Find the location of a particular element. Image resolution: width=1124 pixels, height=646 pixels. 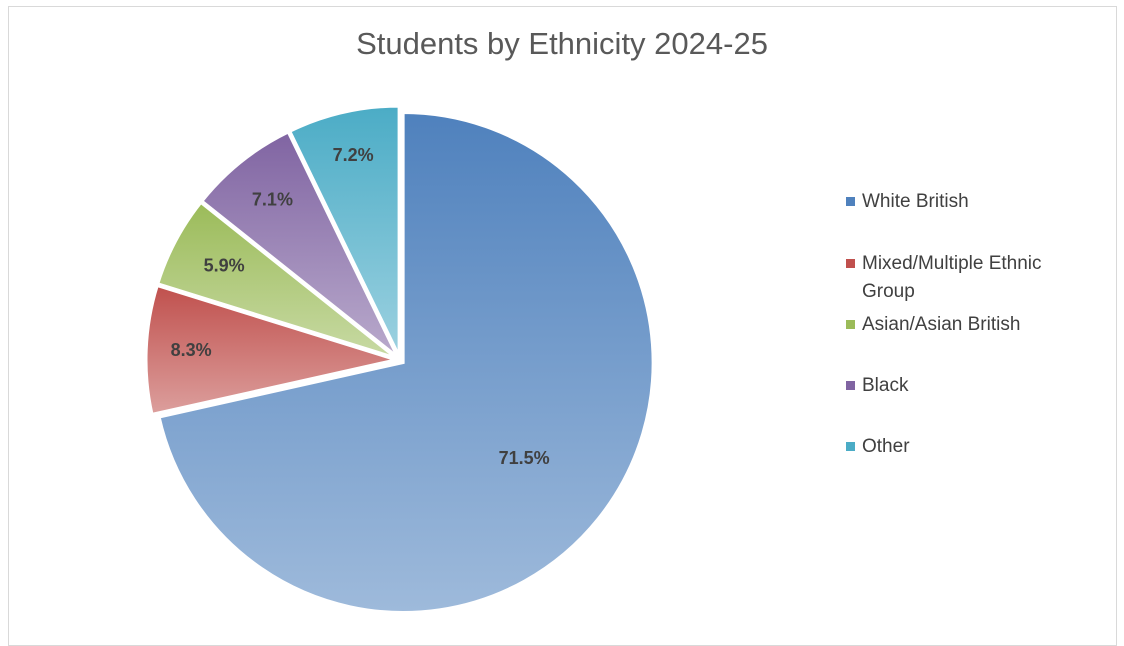

data-label-mixed-multiple-ethnic-group: 8.3% is located at coordinates (191, 350).